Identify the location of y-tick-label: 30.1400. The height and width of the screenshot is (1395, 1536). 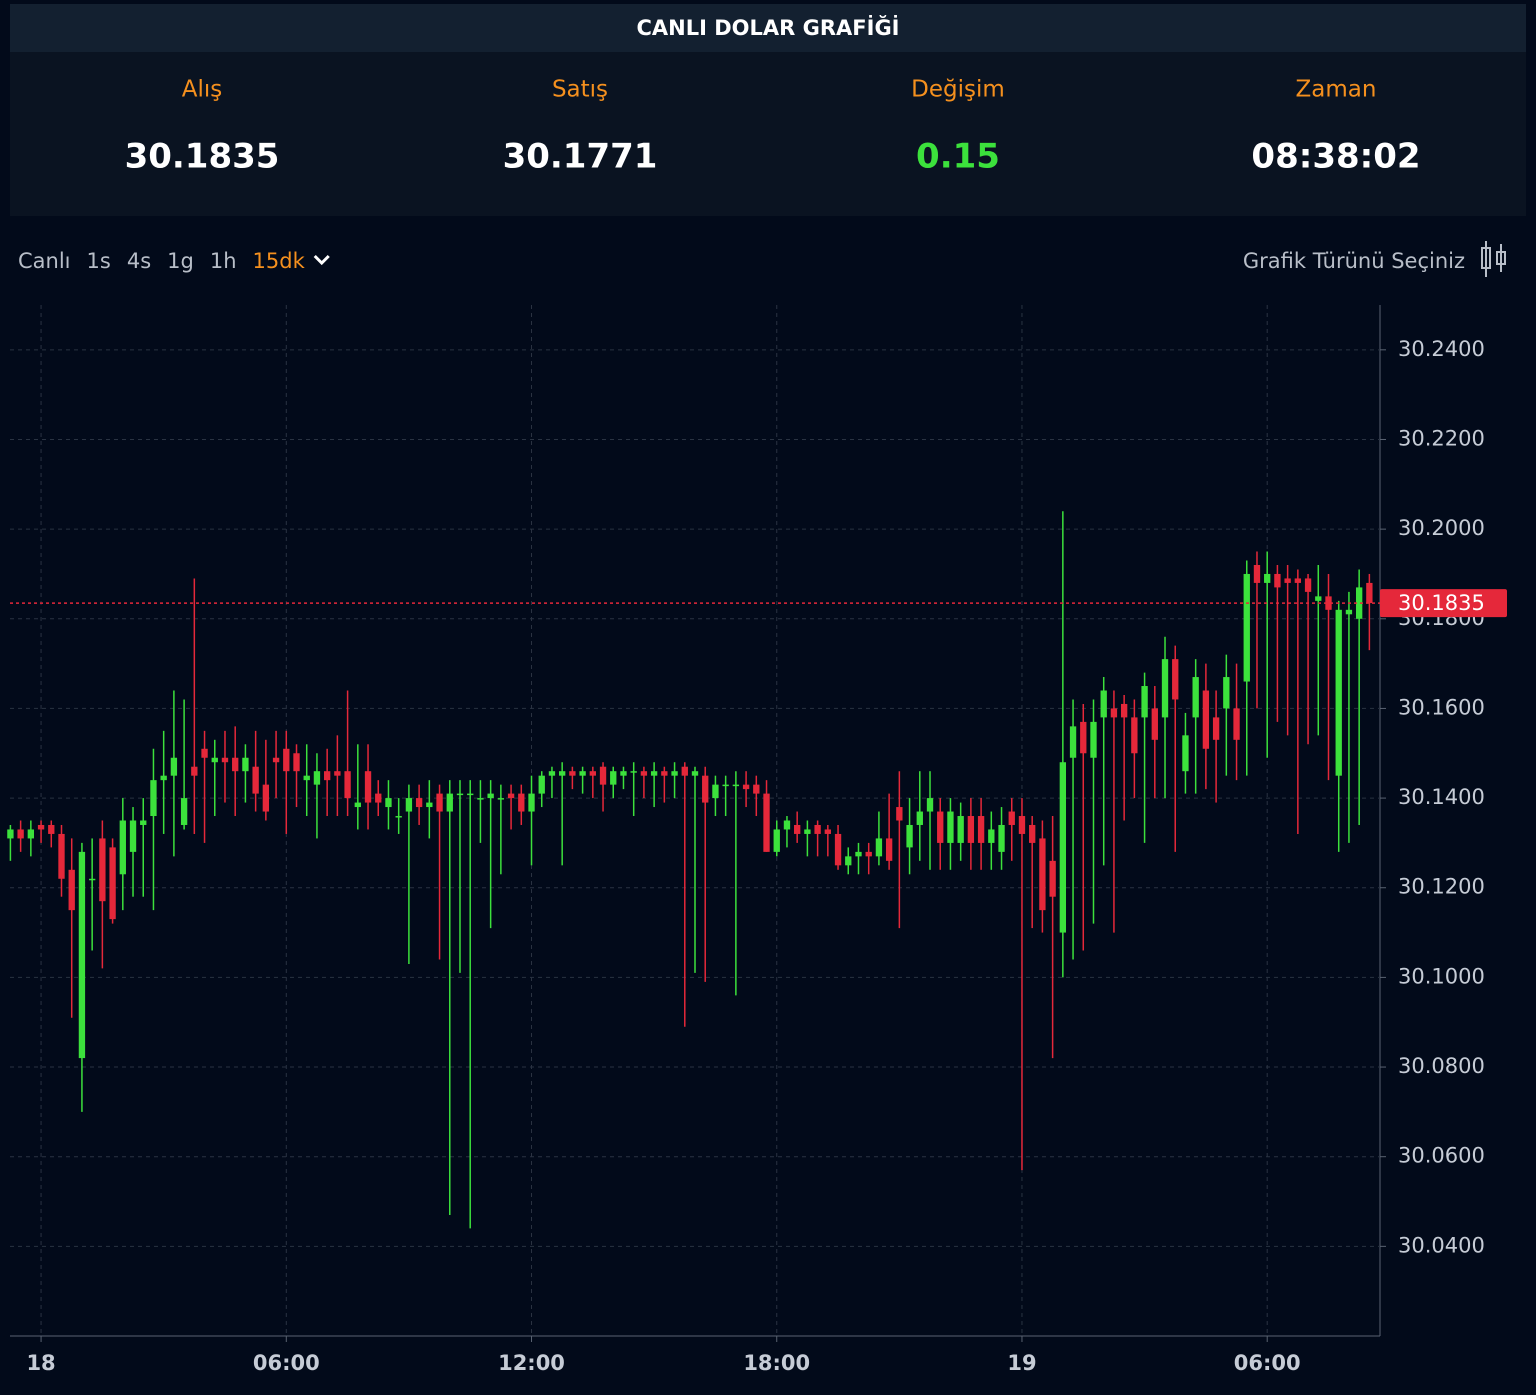
(1441, 797).